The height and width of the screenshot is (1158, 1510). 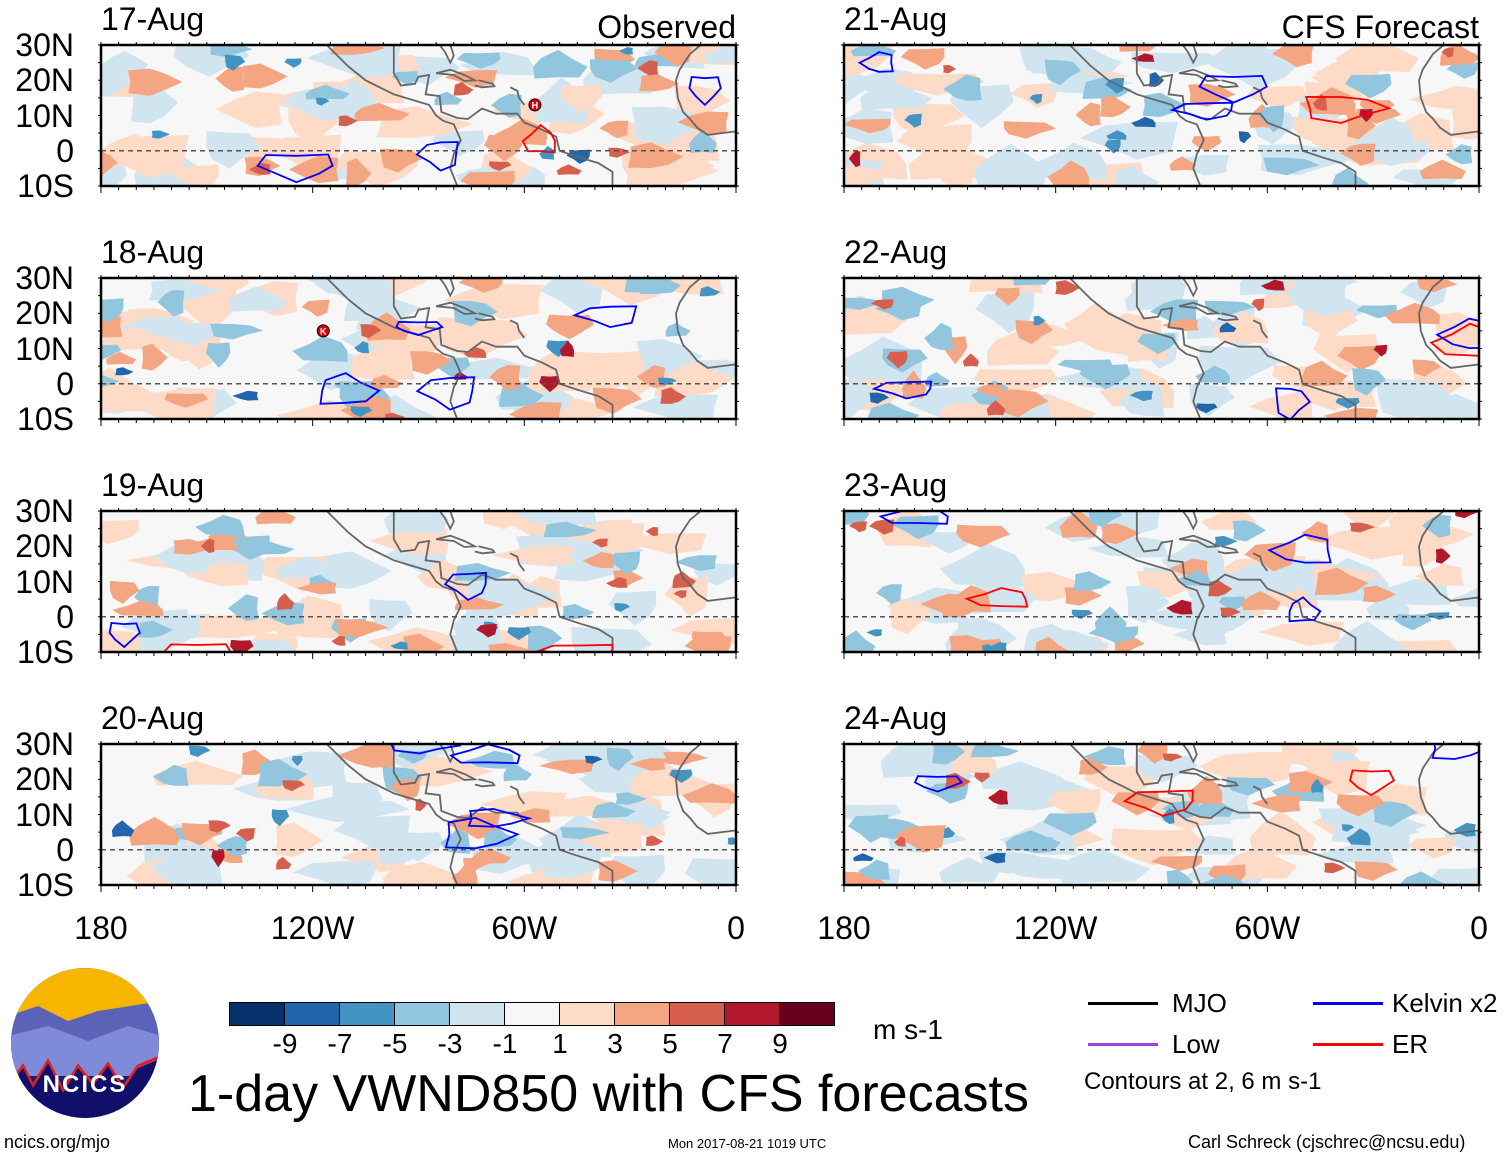 What do you see at coordinates (418, 350) in the screenshot?
I see `vwnd-map-panel: K` at bounding box center [418, 350].